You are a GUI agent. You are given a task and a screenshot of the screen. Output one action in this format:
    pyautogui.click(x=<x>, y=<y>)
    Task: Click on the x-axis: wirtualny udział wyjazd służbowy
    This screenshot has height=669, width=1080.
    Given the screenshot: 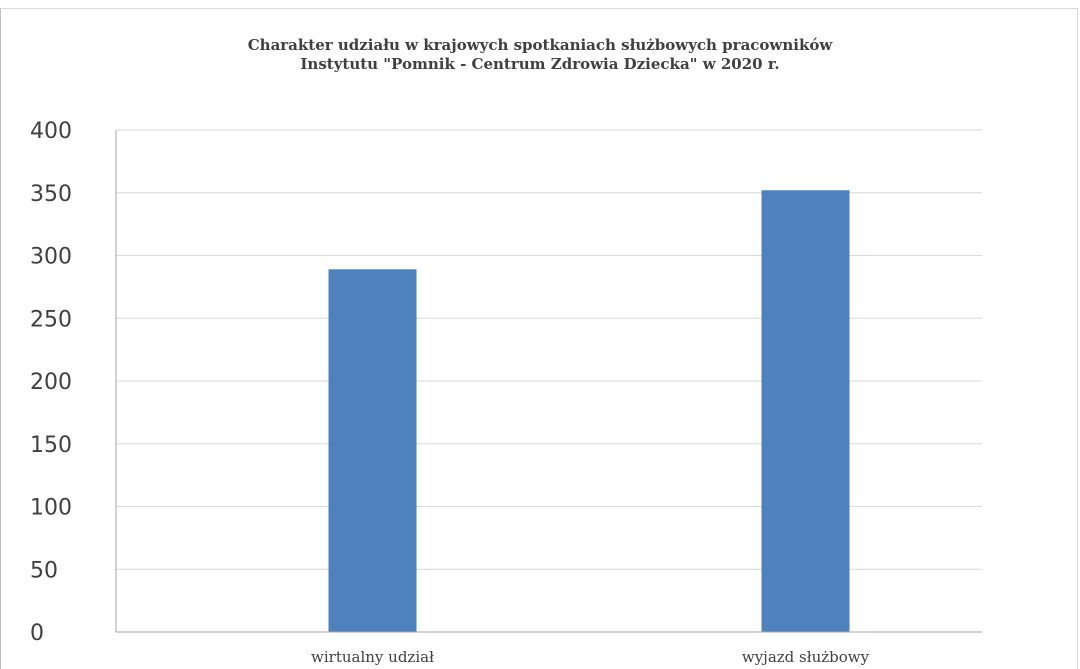 What is the action you would take?
    pyautogui.click(x=549, y=648)
    